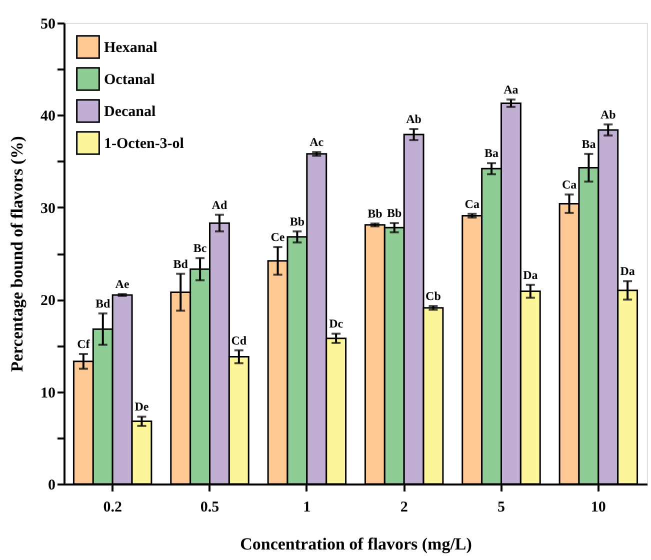  I want to click on annotation: Bc, so click(200, 248).